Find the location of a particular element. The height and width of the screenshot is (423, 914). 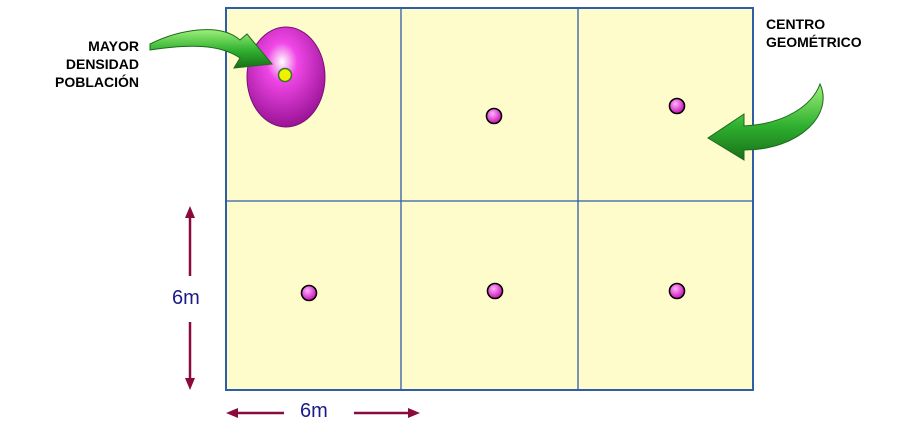

center-dot-r2c2 is located at coordinates (495, 291).